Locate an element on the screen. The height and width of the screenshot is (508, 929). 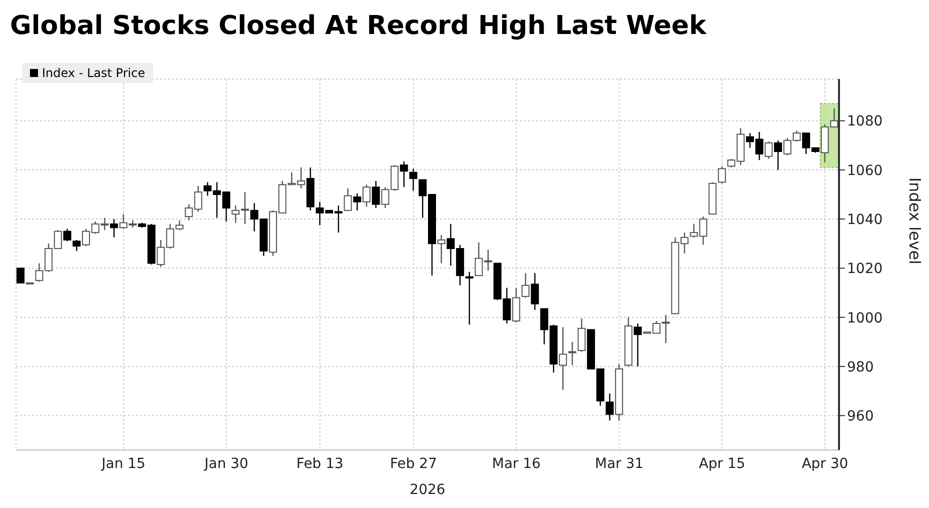
x-tick-label: Apr 15 is located at coordinates (722, 464).